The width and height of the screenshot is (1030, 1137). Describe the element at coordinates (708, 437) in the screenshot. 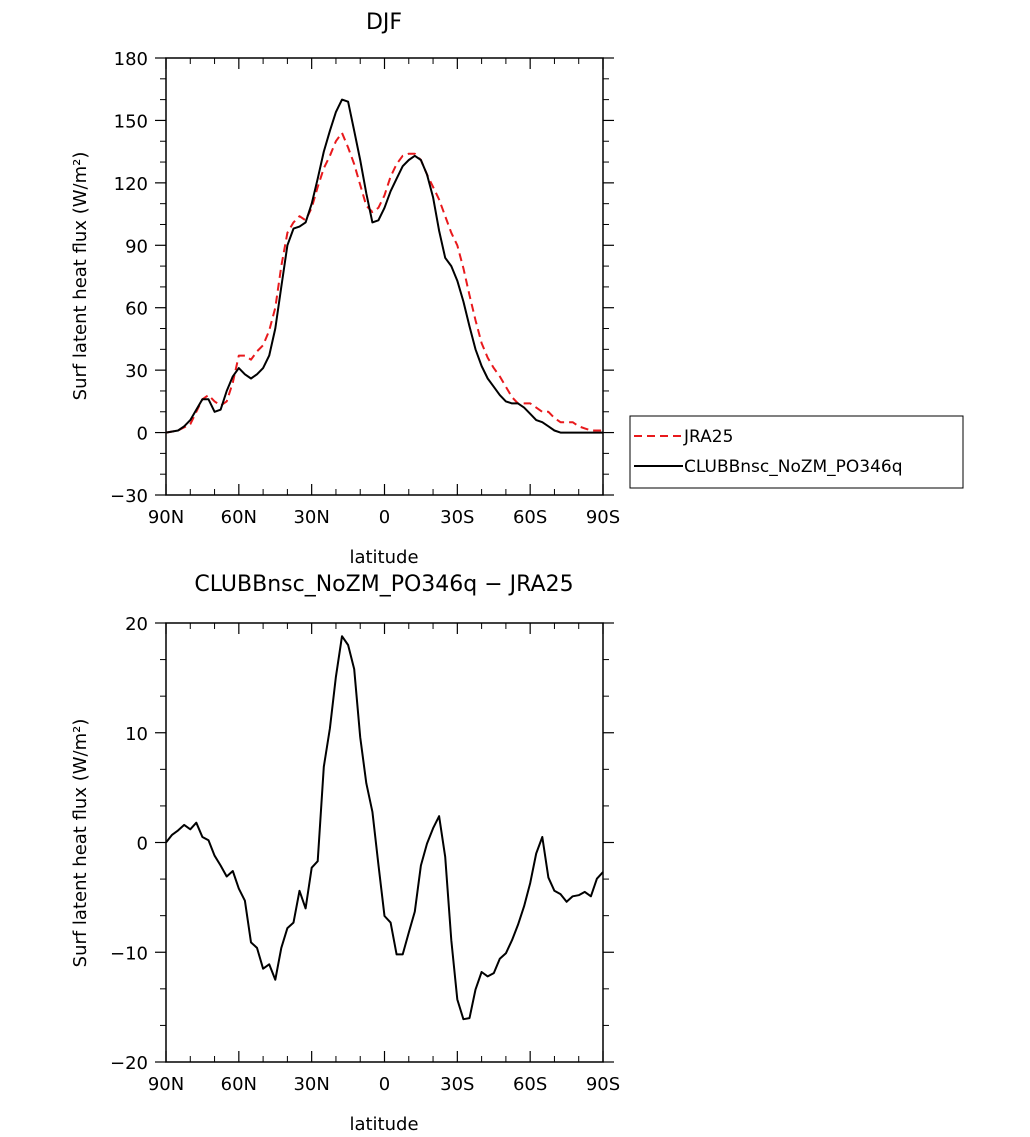

I see `legend-label-jra25: JRA25` at that location.